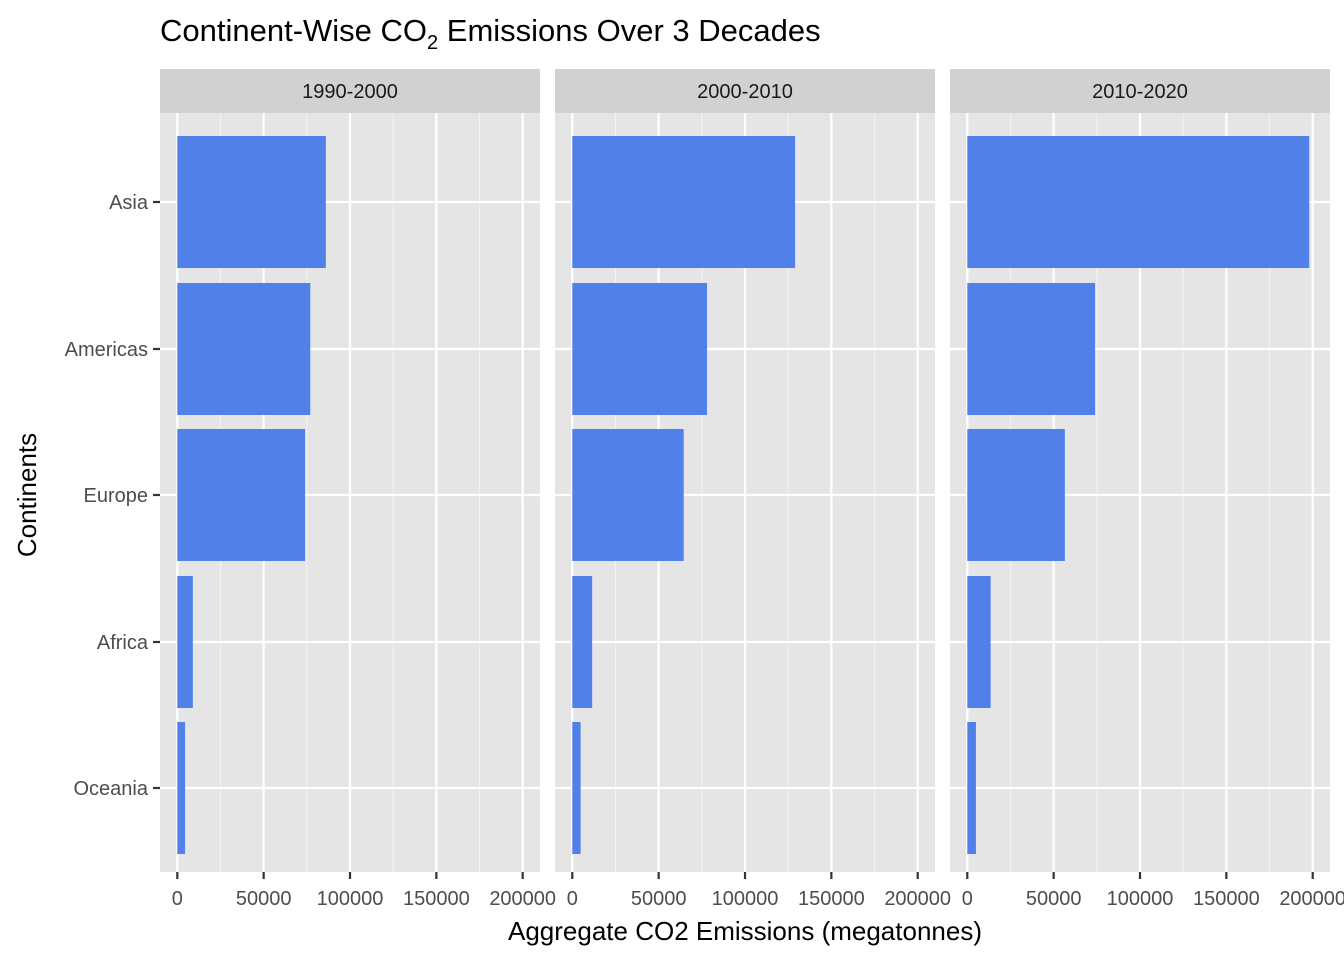 This screenshot has height=960, width=1344. I want to click on y-axis: Asia Americas Europe Africa Oceania, so click(112, 496).